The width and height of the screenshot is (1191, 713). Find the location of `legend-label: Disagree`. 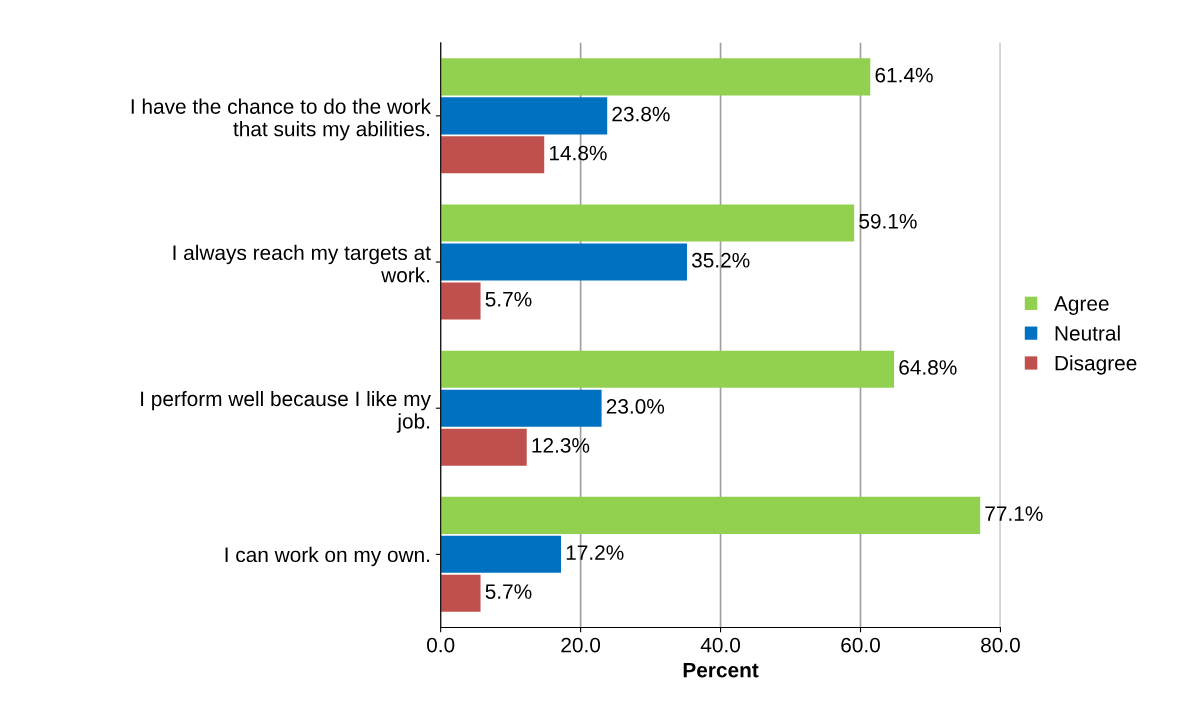

legend-label: Disagree is located at coordinates (1096, 365).